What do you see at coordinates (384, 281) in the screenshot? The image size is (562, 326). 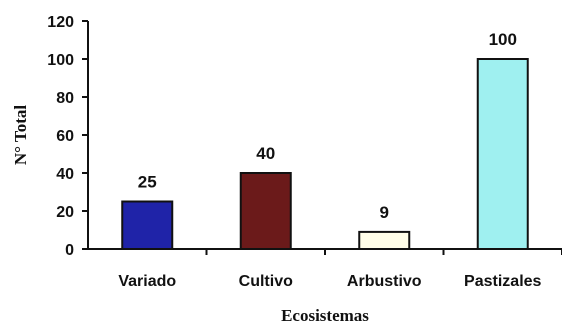 I see `x-category-label: Arbustivo` at bounding box center [384, 281].